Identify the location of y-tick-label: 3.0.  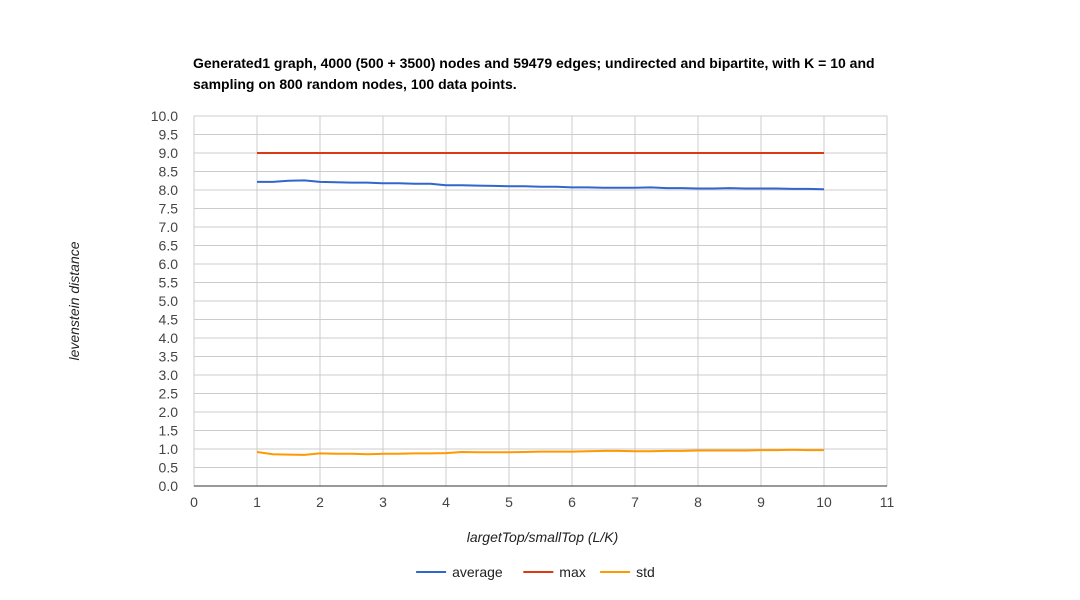
(169, 375).